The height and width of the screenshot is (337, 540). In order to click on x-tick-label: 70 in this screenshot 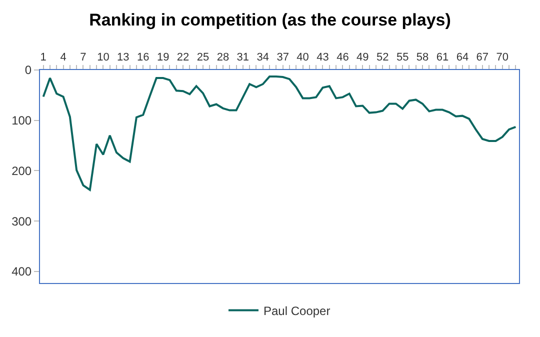, I will do `click(502, 58)`.